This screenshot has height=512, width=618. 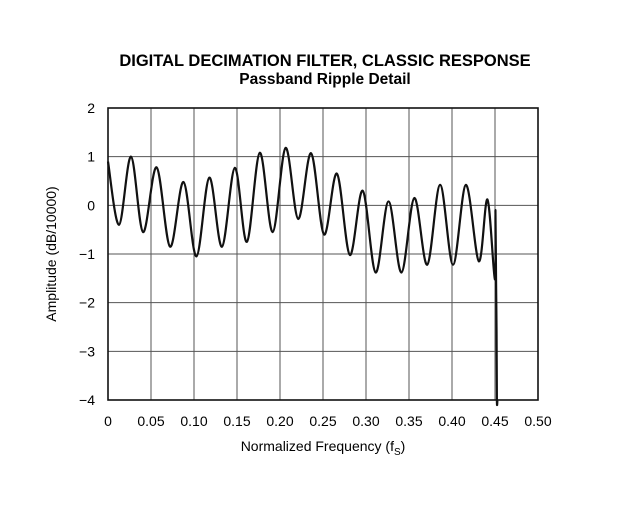 I want to click on y-tick-label: −2, so click(x=87, y=303).